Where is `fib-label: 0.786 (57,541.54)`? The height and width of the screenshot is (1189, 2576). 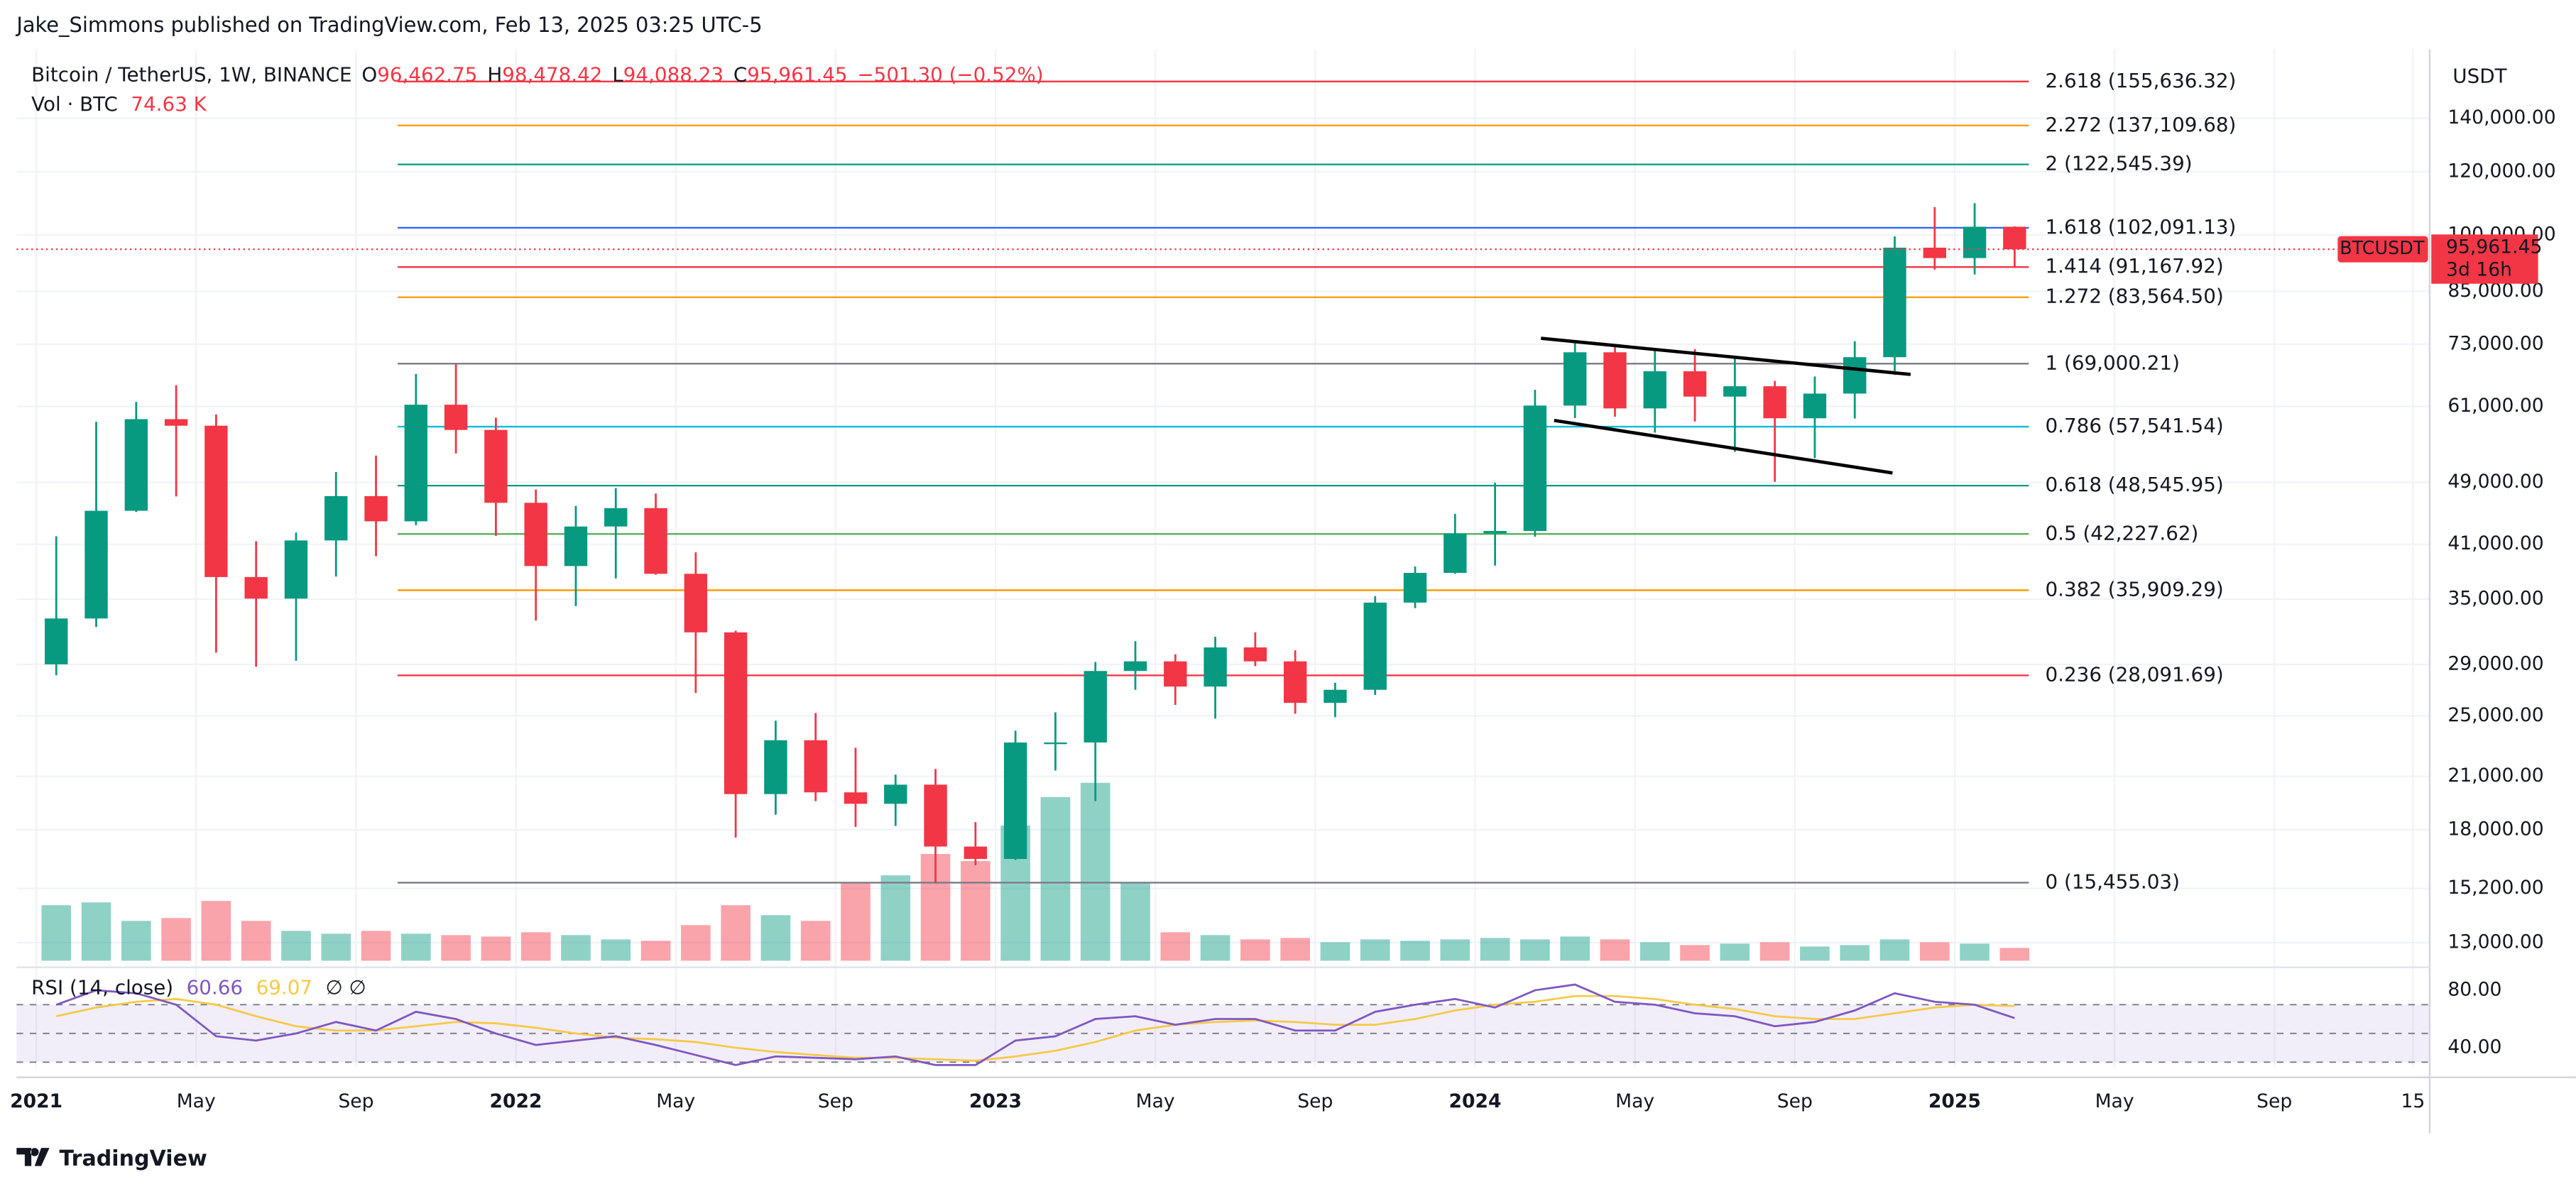 fib-label: 0.786 (57,541.54) is located at coordinates (2135, 426).